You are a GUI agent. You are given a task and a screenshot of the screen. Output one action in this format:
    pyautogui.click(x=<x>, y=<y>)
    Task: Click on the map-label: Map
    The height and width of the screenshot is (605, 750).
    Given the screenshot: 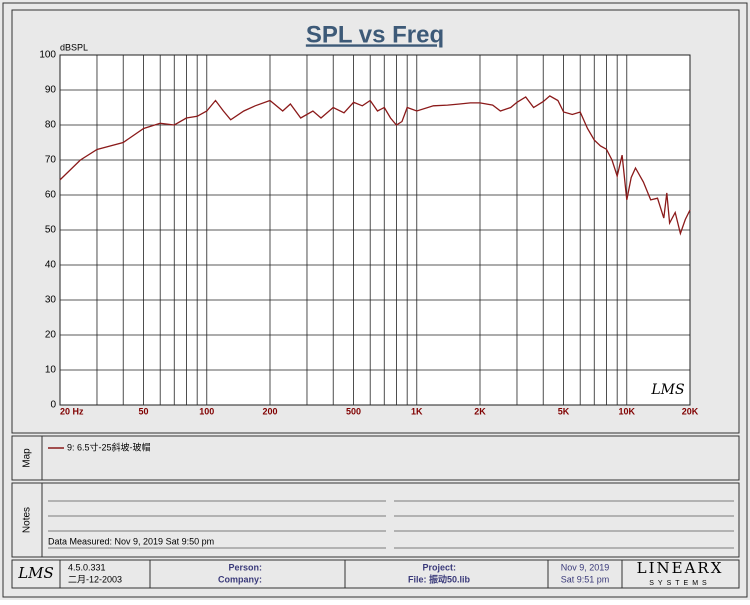 What is the action you would take?
    pyautogui.click(x=27, y=458)
    